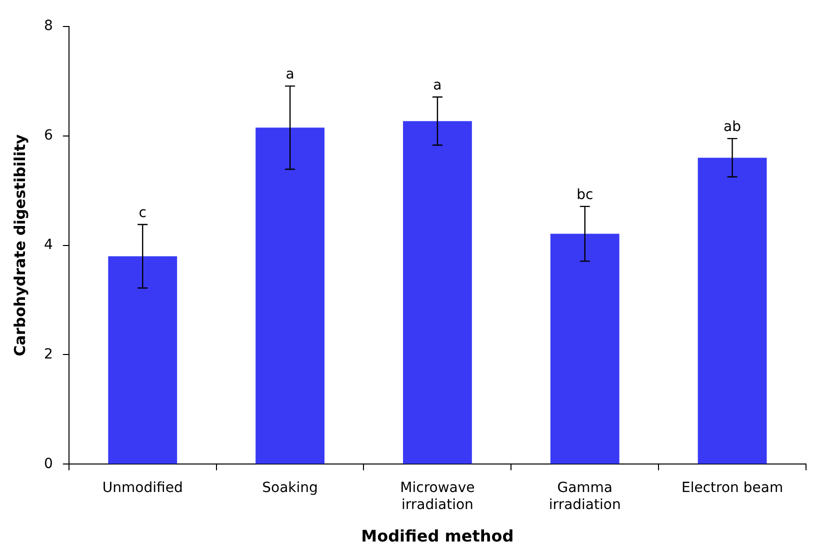 The image size is (824, 559). Describe the element at coordinates (48, 354) in the screenshot. I see `y-tick-label: 2` at that location.